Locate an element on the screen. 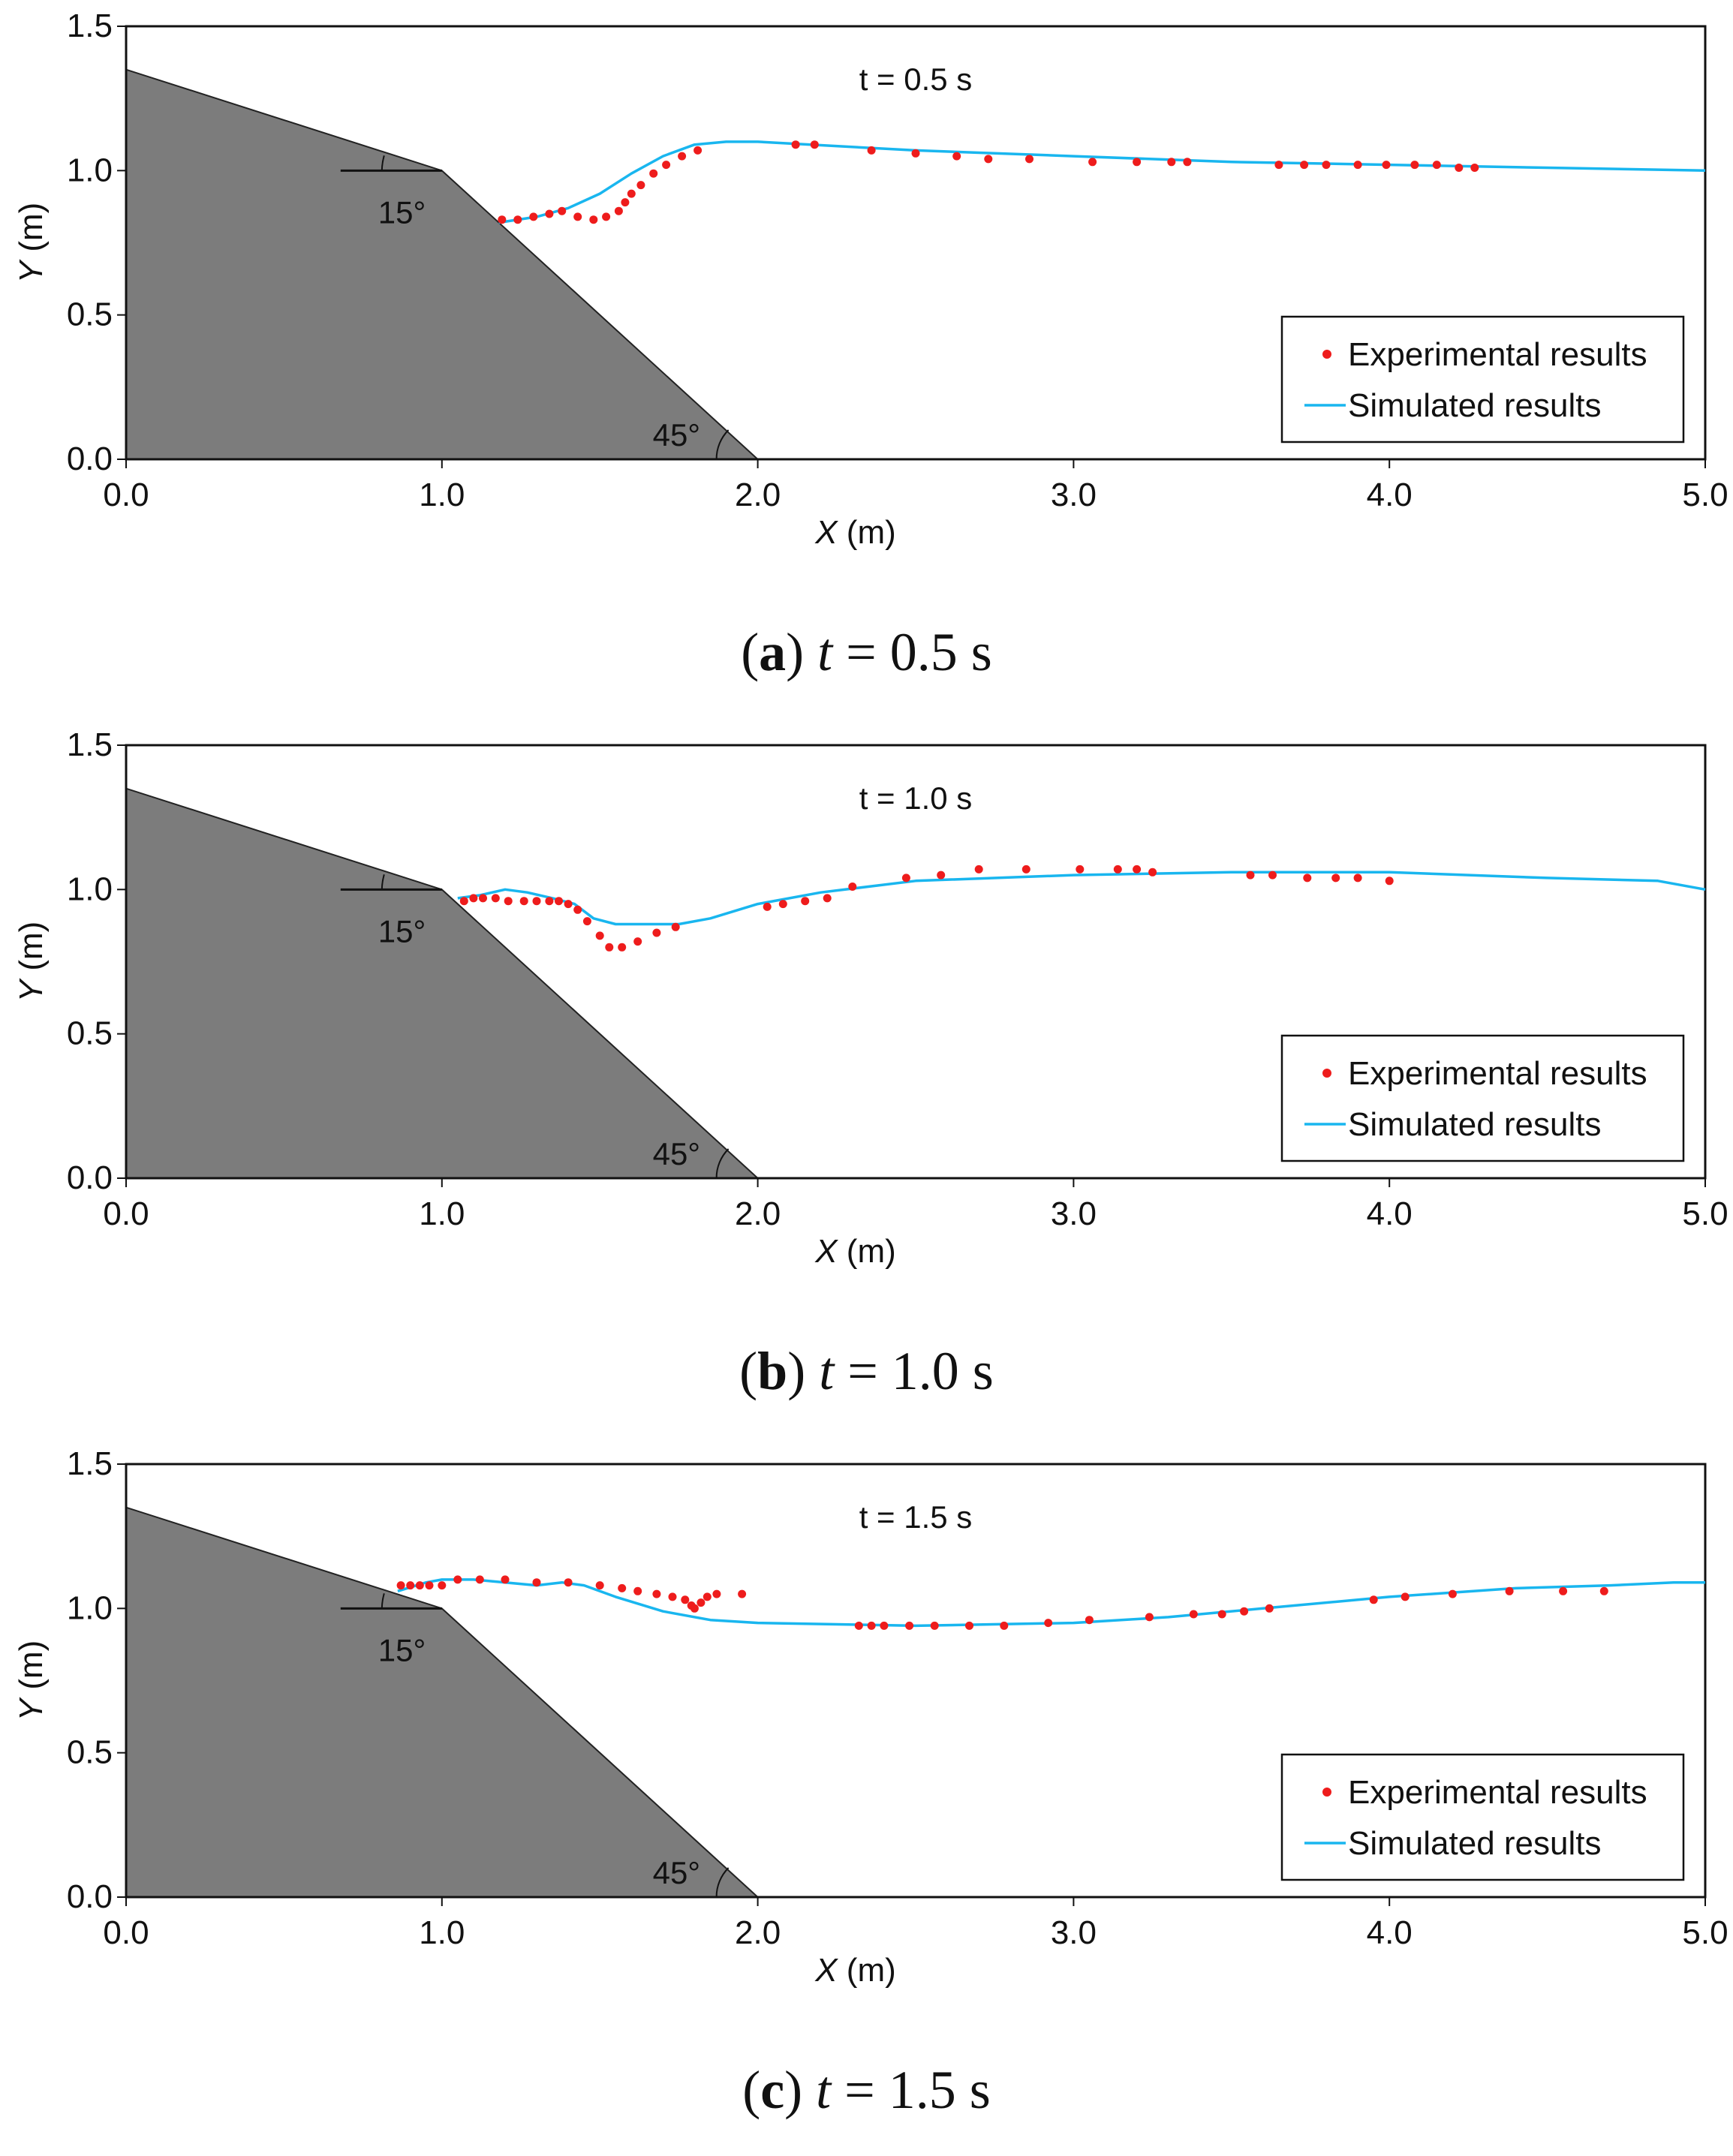 The height and width of the screenshot is (2156, 1733). y-tick-label: 0.5 is located at coordinates (90, 314).